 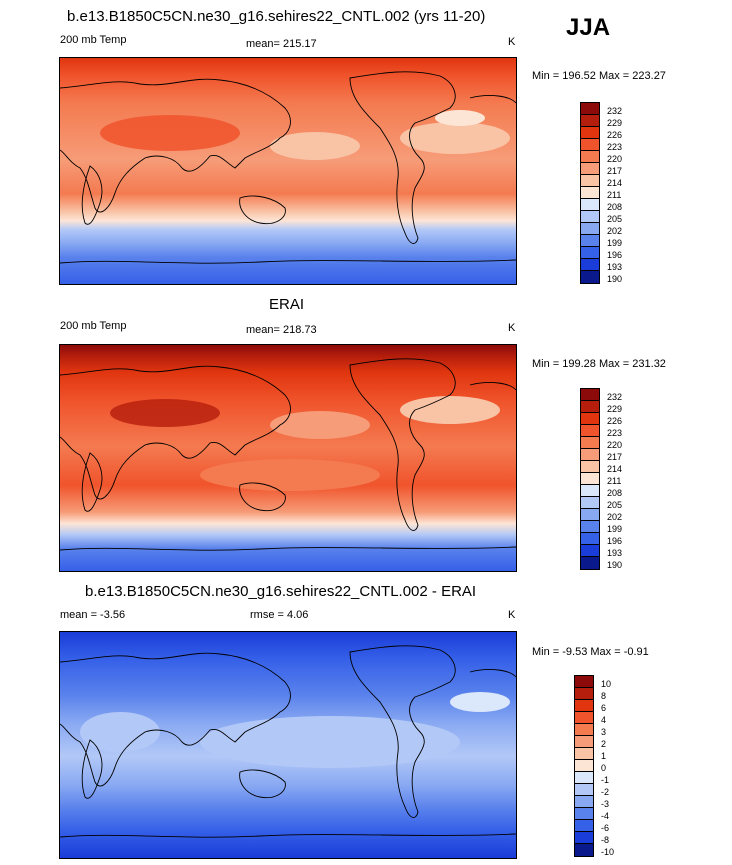 I want to click on colorbar-tick-label: -3, so click(x=605, y=804).